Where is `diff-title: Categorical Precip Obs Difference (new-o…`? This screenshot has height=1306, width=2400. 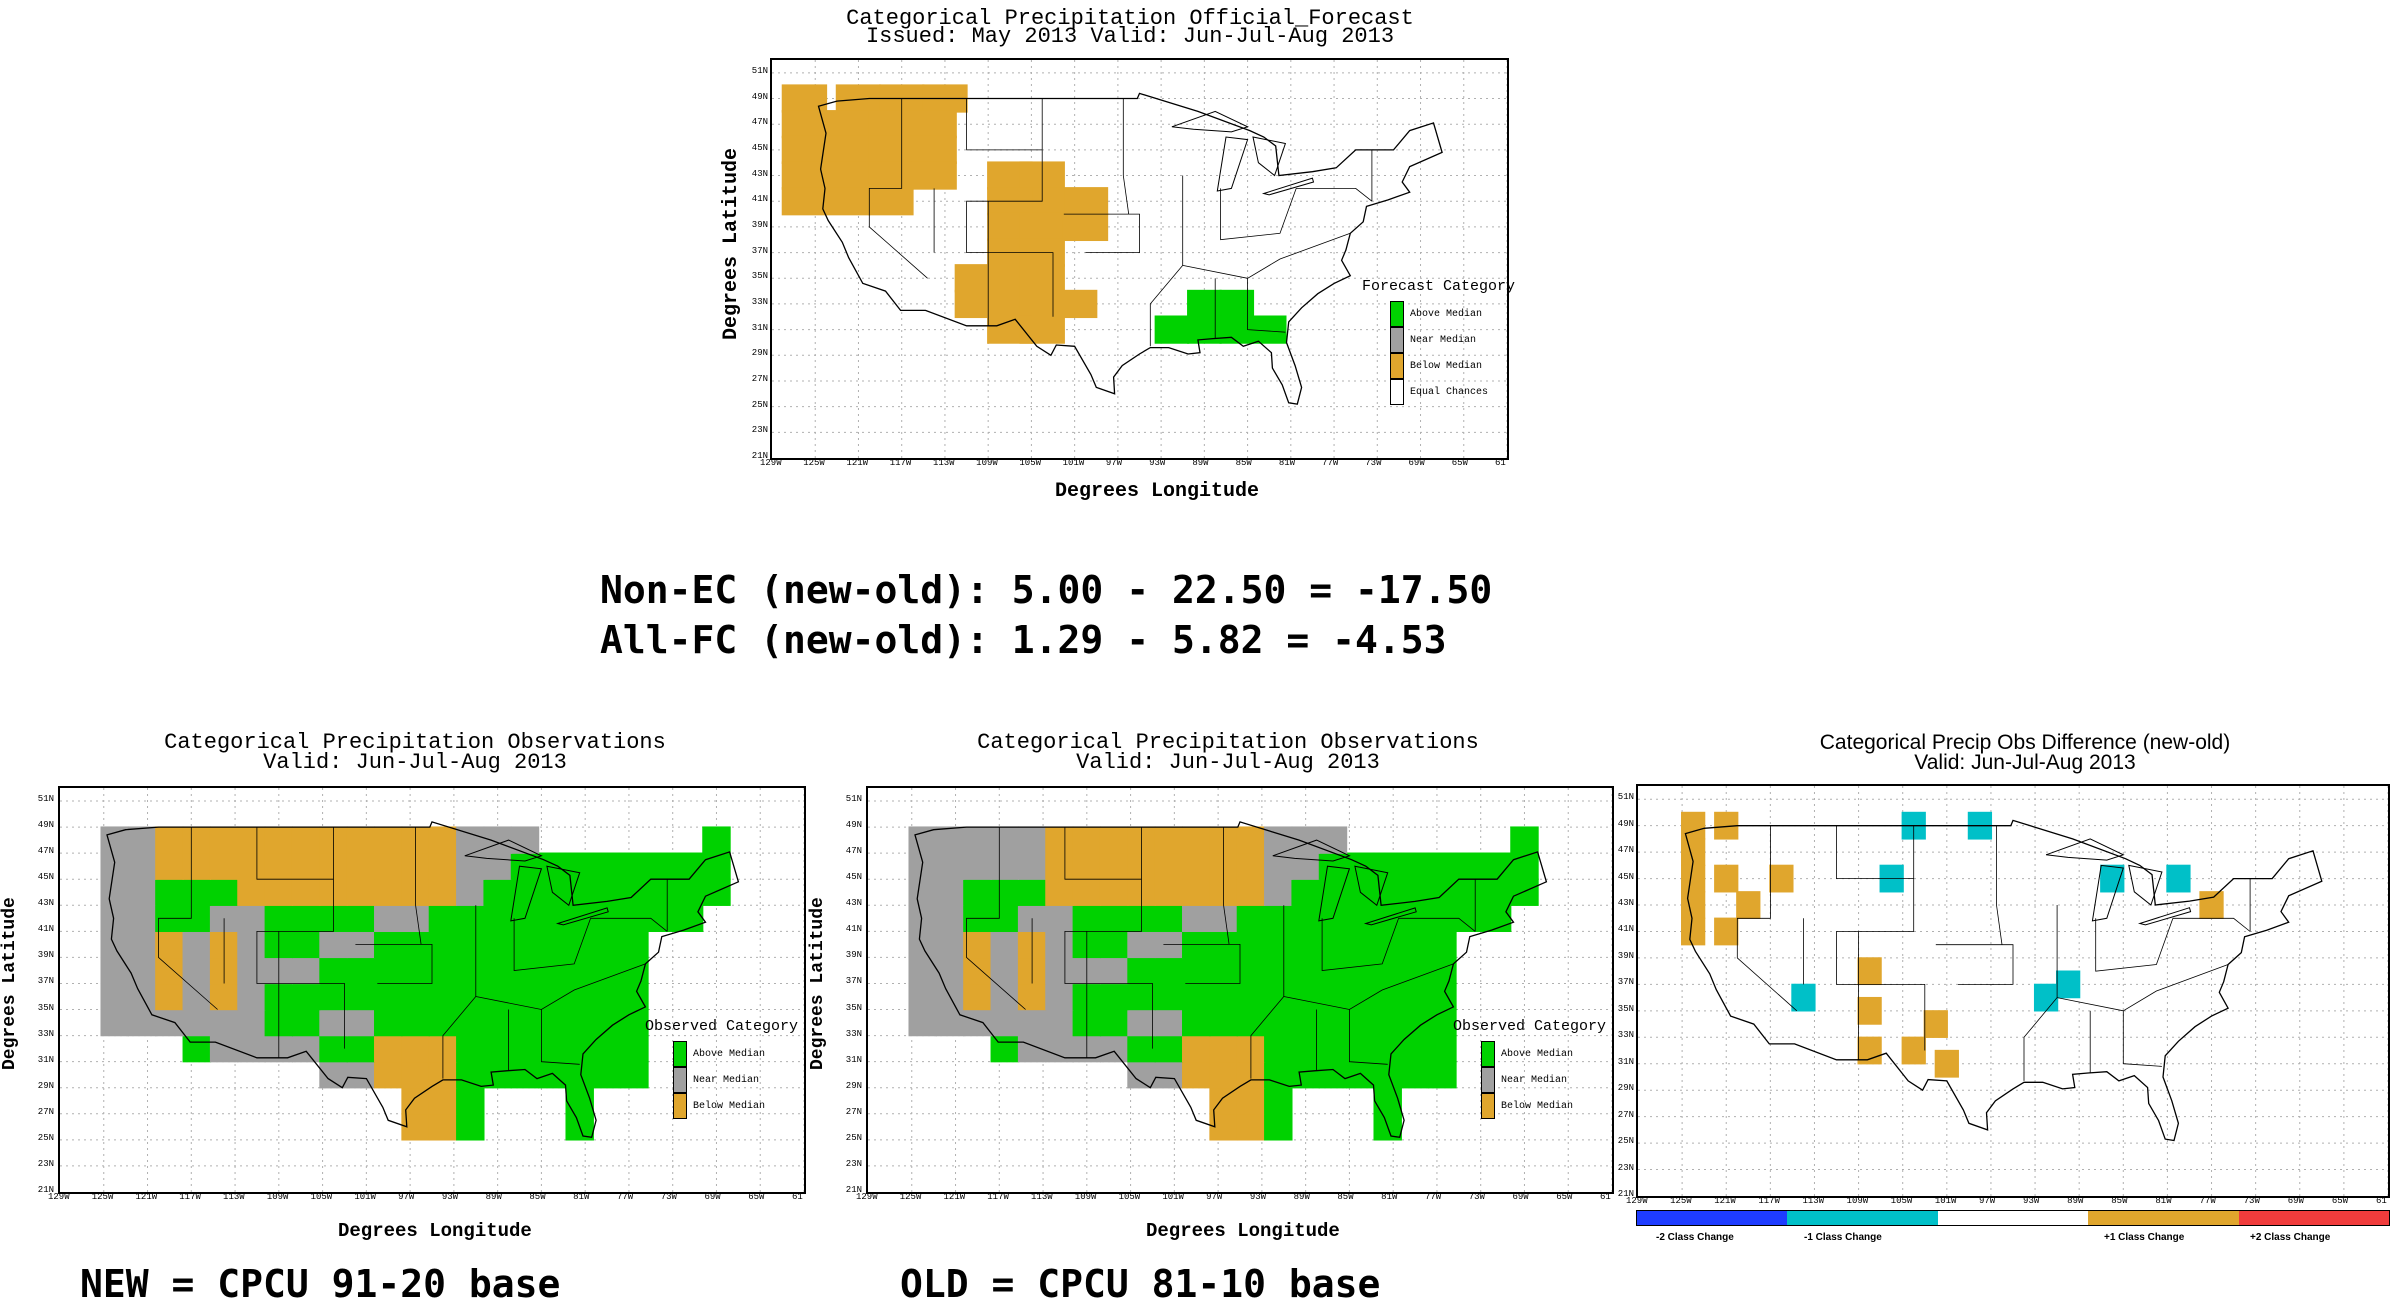
diff-title: Categorical Precip Obs Difference (new-o… is located at coordinates (2025, 742).